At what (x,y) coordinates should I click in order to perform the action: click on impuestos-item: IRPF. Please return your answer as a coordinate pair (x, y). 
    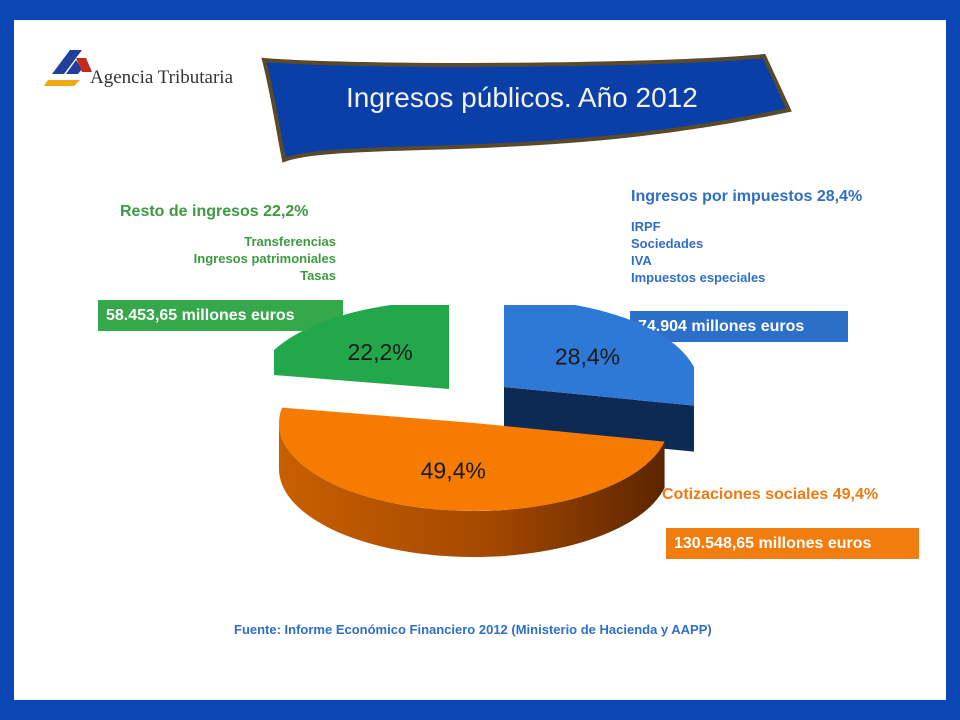
    Looking at the image, I should click on (646, 226).